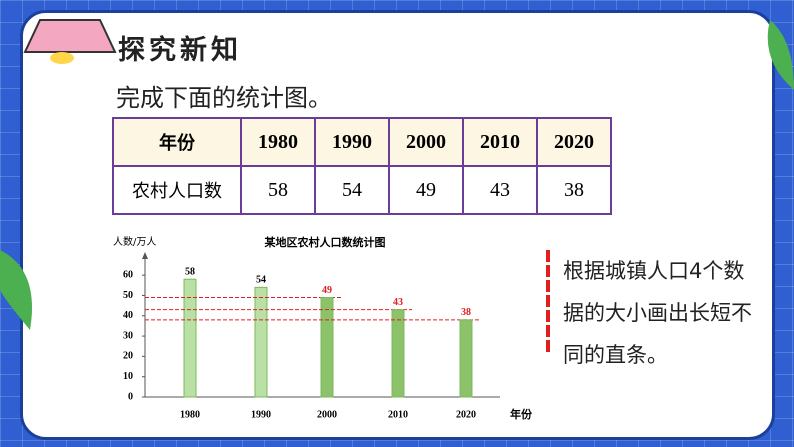 The image size is (794, 447). Describe the element at coordinates (190, 272) in the screenshot. I see `value-label: 58` at that location.